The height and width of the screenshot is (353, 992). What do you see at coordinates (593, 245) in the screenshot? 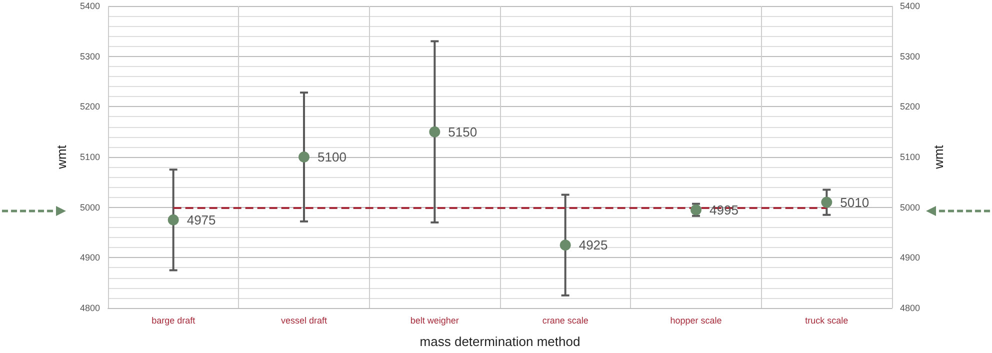
I see `data-label: 4925` at bounding box center [593, 245].